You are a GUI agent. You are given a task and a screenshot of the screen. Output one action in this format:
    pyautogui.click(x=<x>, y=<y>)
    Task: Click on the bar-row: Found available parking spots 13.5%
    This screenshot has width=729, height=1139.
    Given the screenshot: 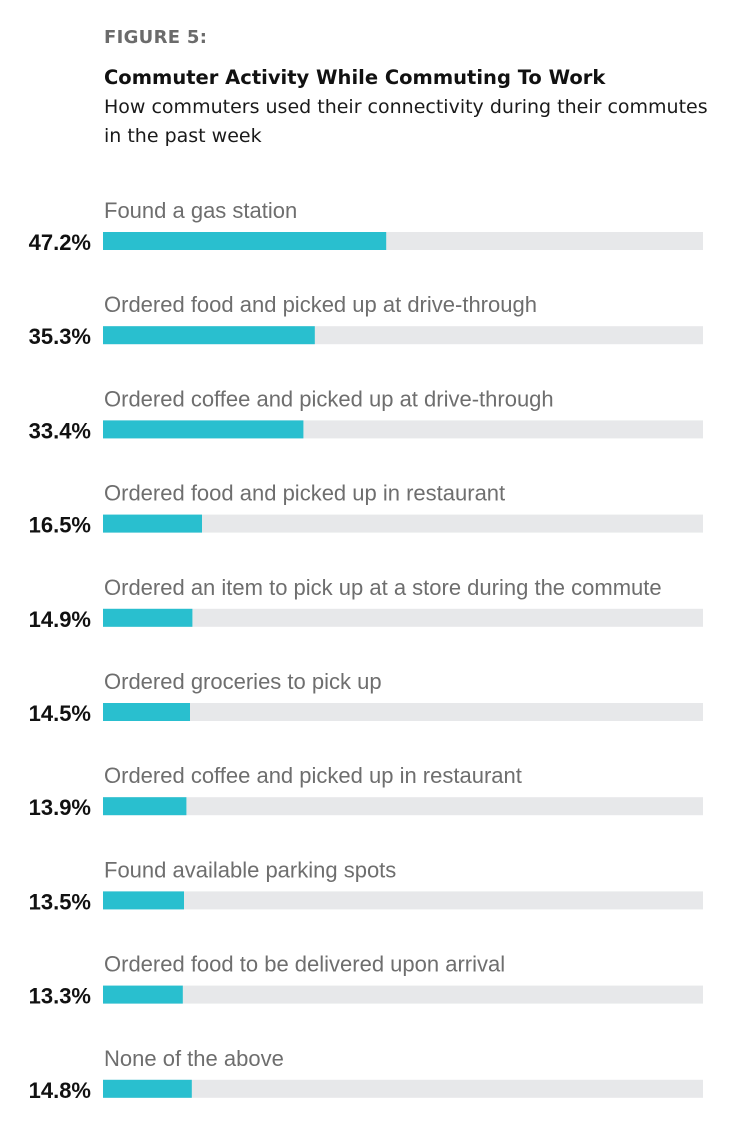 What is the action you would take?
    pyautogui.click(x=366, y=885)
    